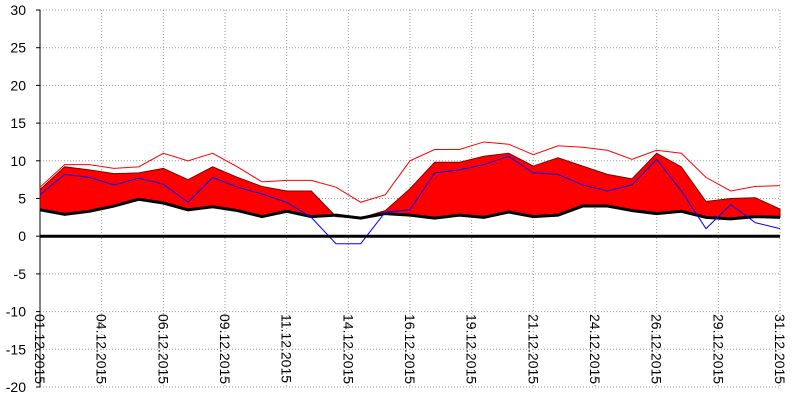  What do you see at coordinates (163, 349) in the screenshot?
I see `x-tick-label: 06.12.2015` at bounding box center [163, 349].